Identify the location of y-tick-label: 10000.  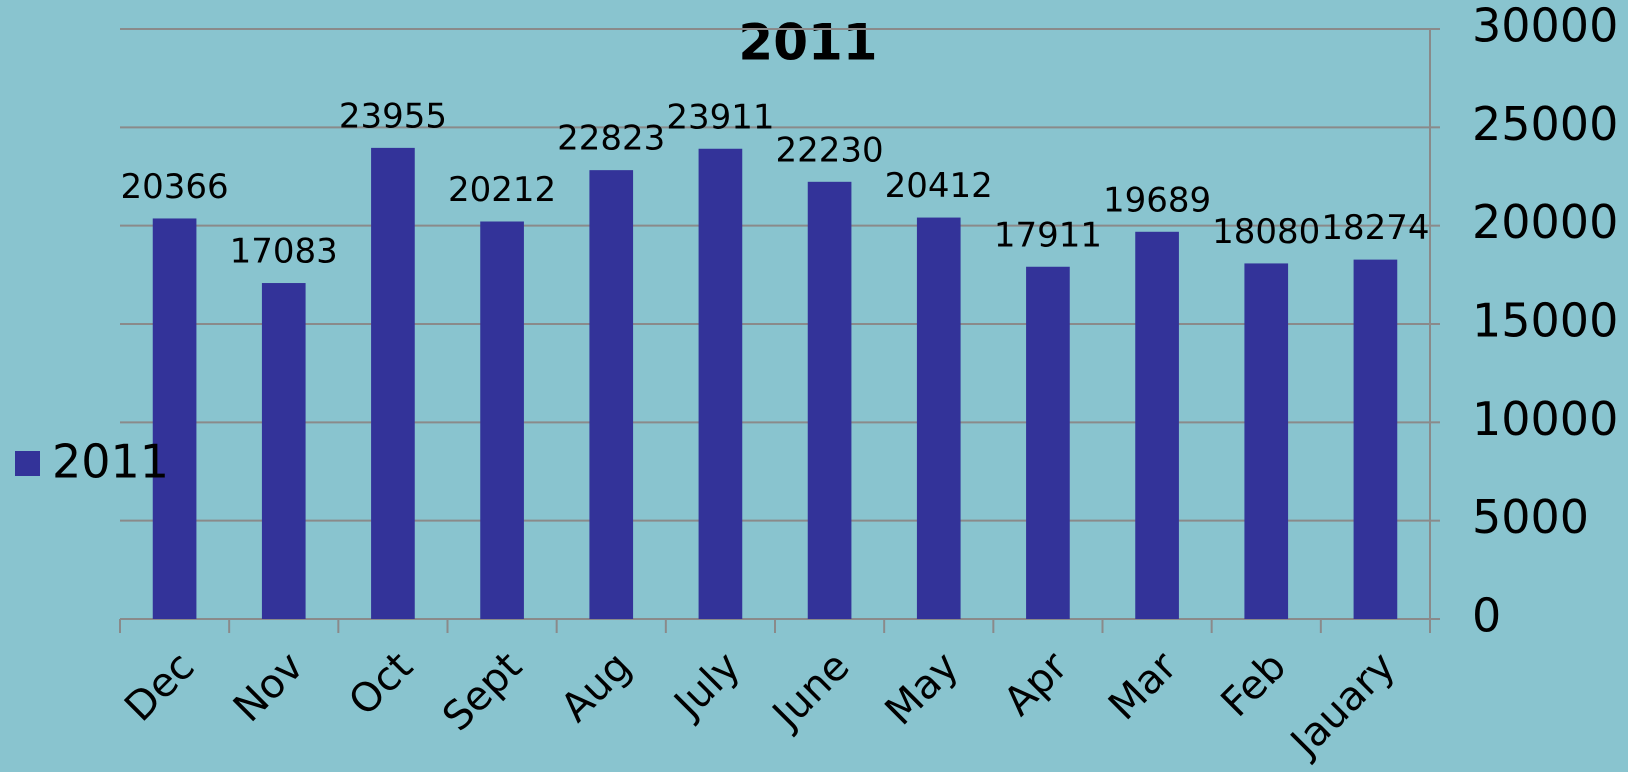
(1545, 419).